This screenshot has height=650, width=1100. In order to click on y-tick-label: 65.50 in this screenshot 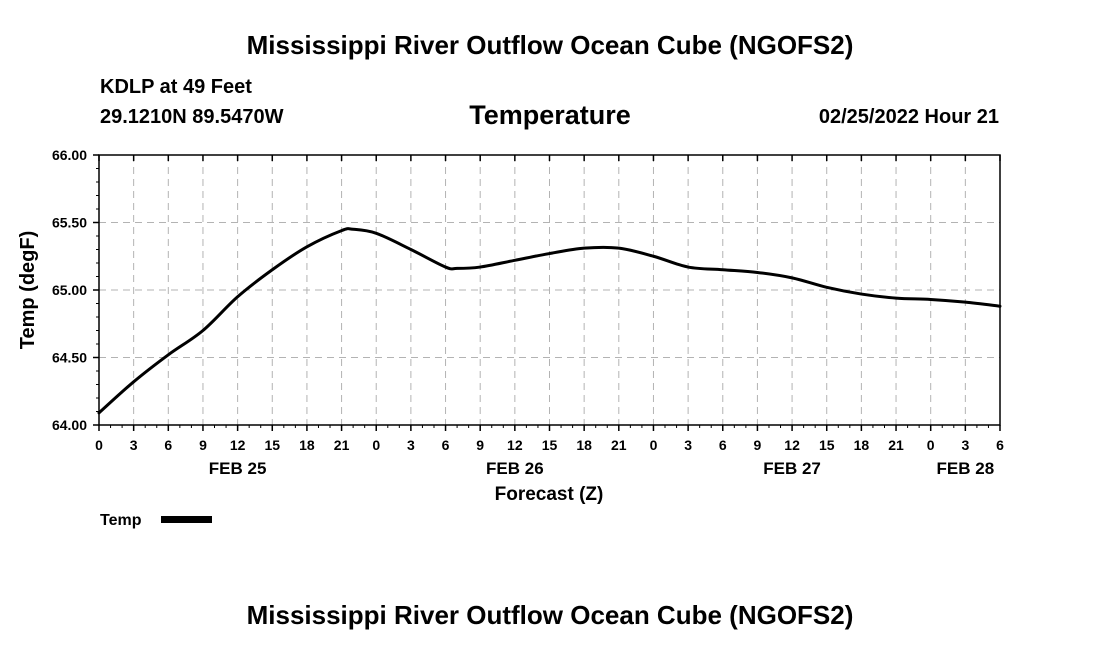, I will do `click(69, 223)`.